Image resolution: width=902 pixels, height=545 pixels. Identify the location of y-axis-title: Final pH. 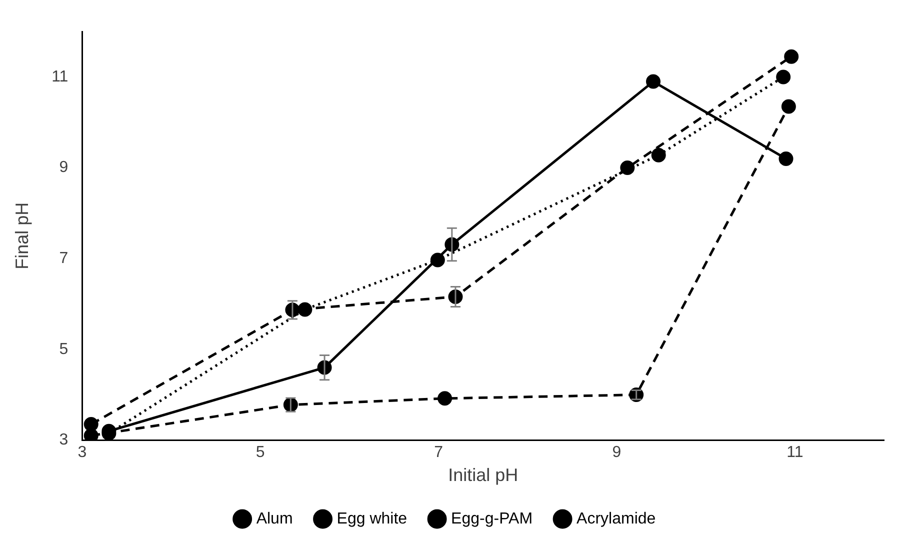
(22, 236).